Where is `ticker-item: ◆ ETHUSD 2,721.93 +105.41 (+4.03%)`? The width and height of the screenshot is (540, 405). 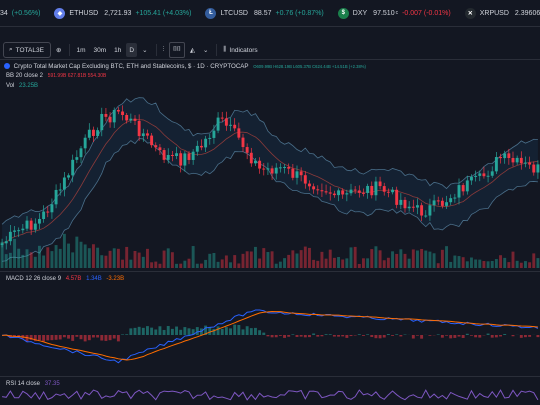
ticker-item: ◆ ETHUSD 2,721.93 +105.41 (+4.03%) is located at coordinates (122, 13).